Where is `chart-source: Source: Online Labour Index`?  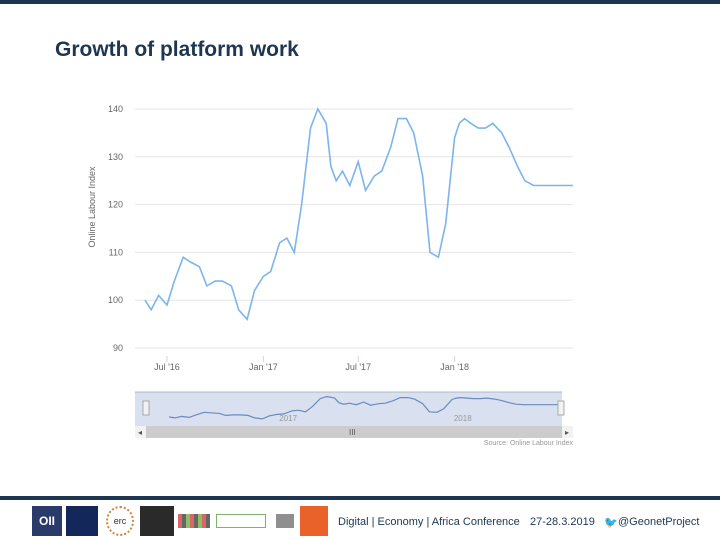 chart-source: Source: Online Labour Index is located at coordinates (529, 443).